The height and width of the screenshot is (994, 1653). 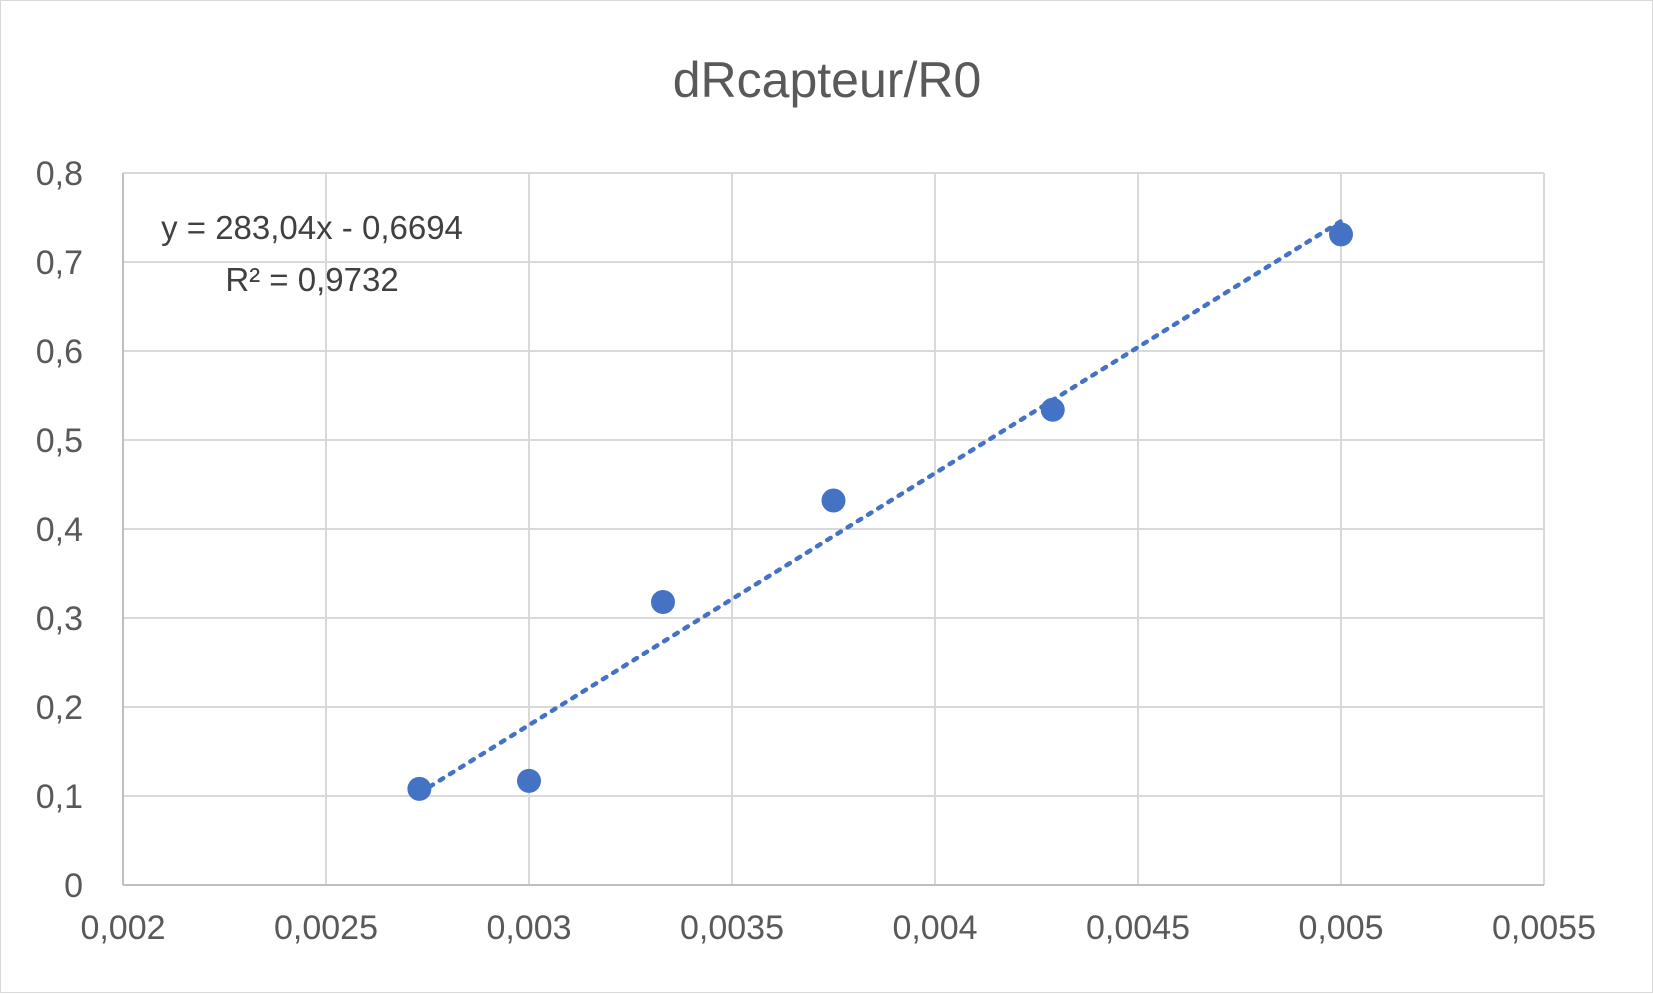 What do you see at coordinates (59, 708) in the screenshot?
I see `y-tick-label: 0,2` at bounding box center [59, 708].